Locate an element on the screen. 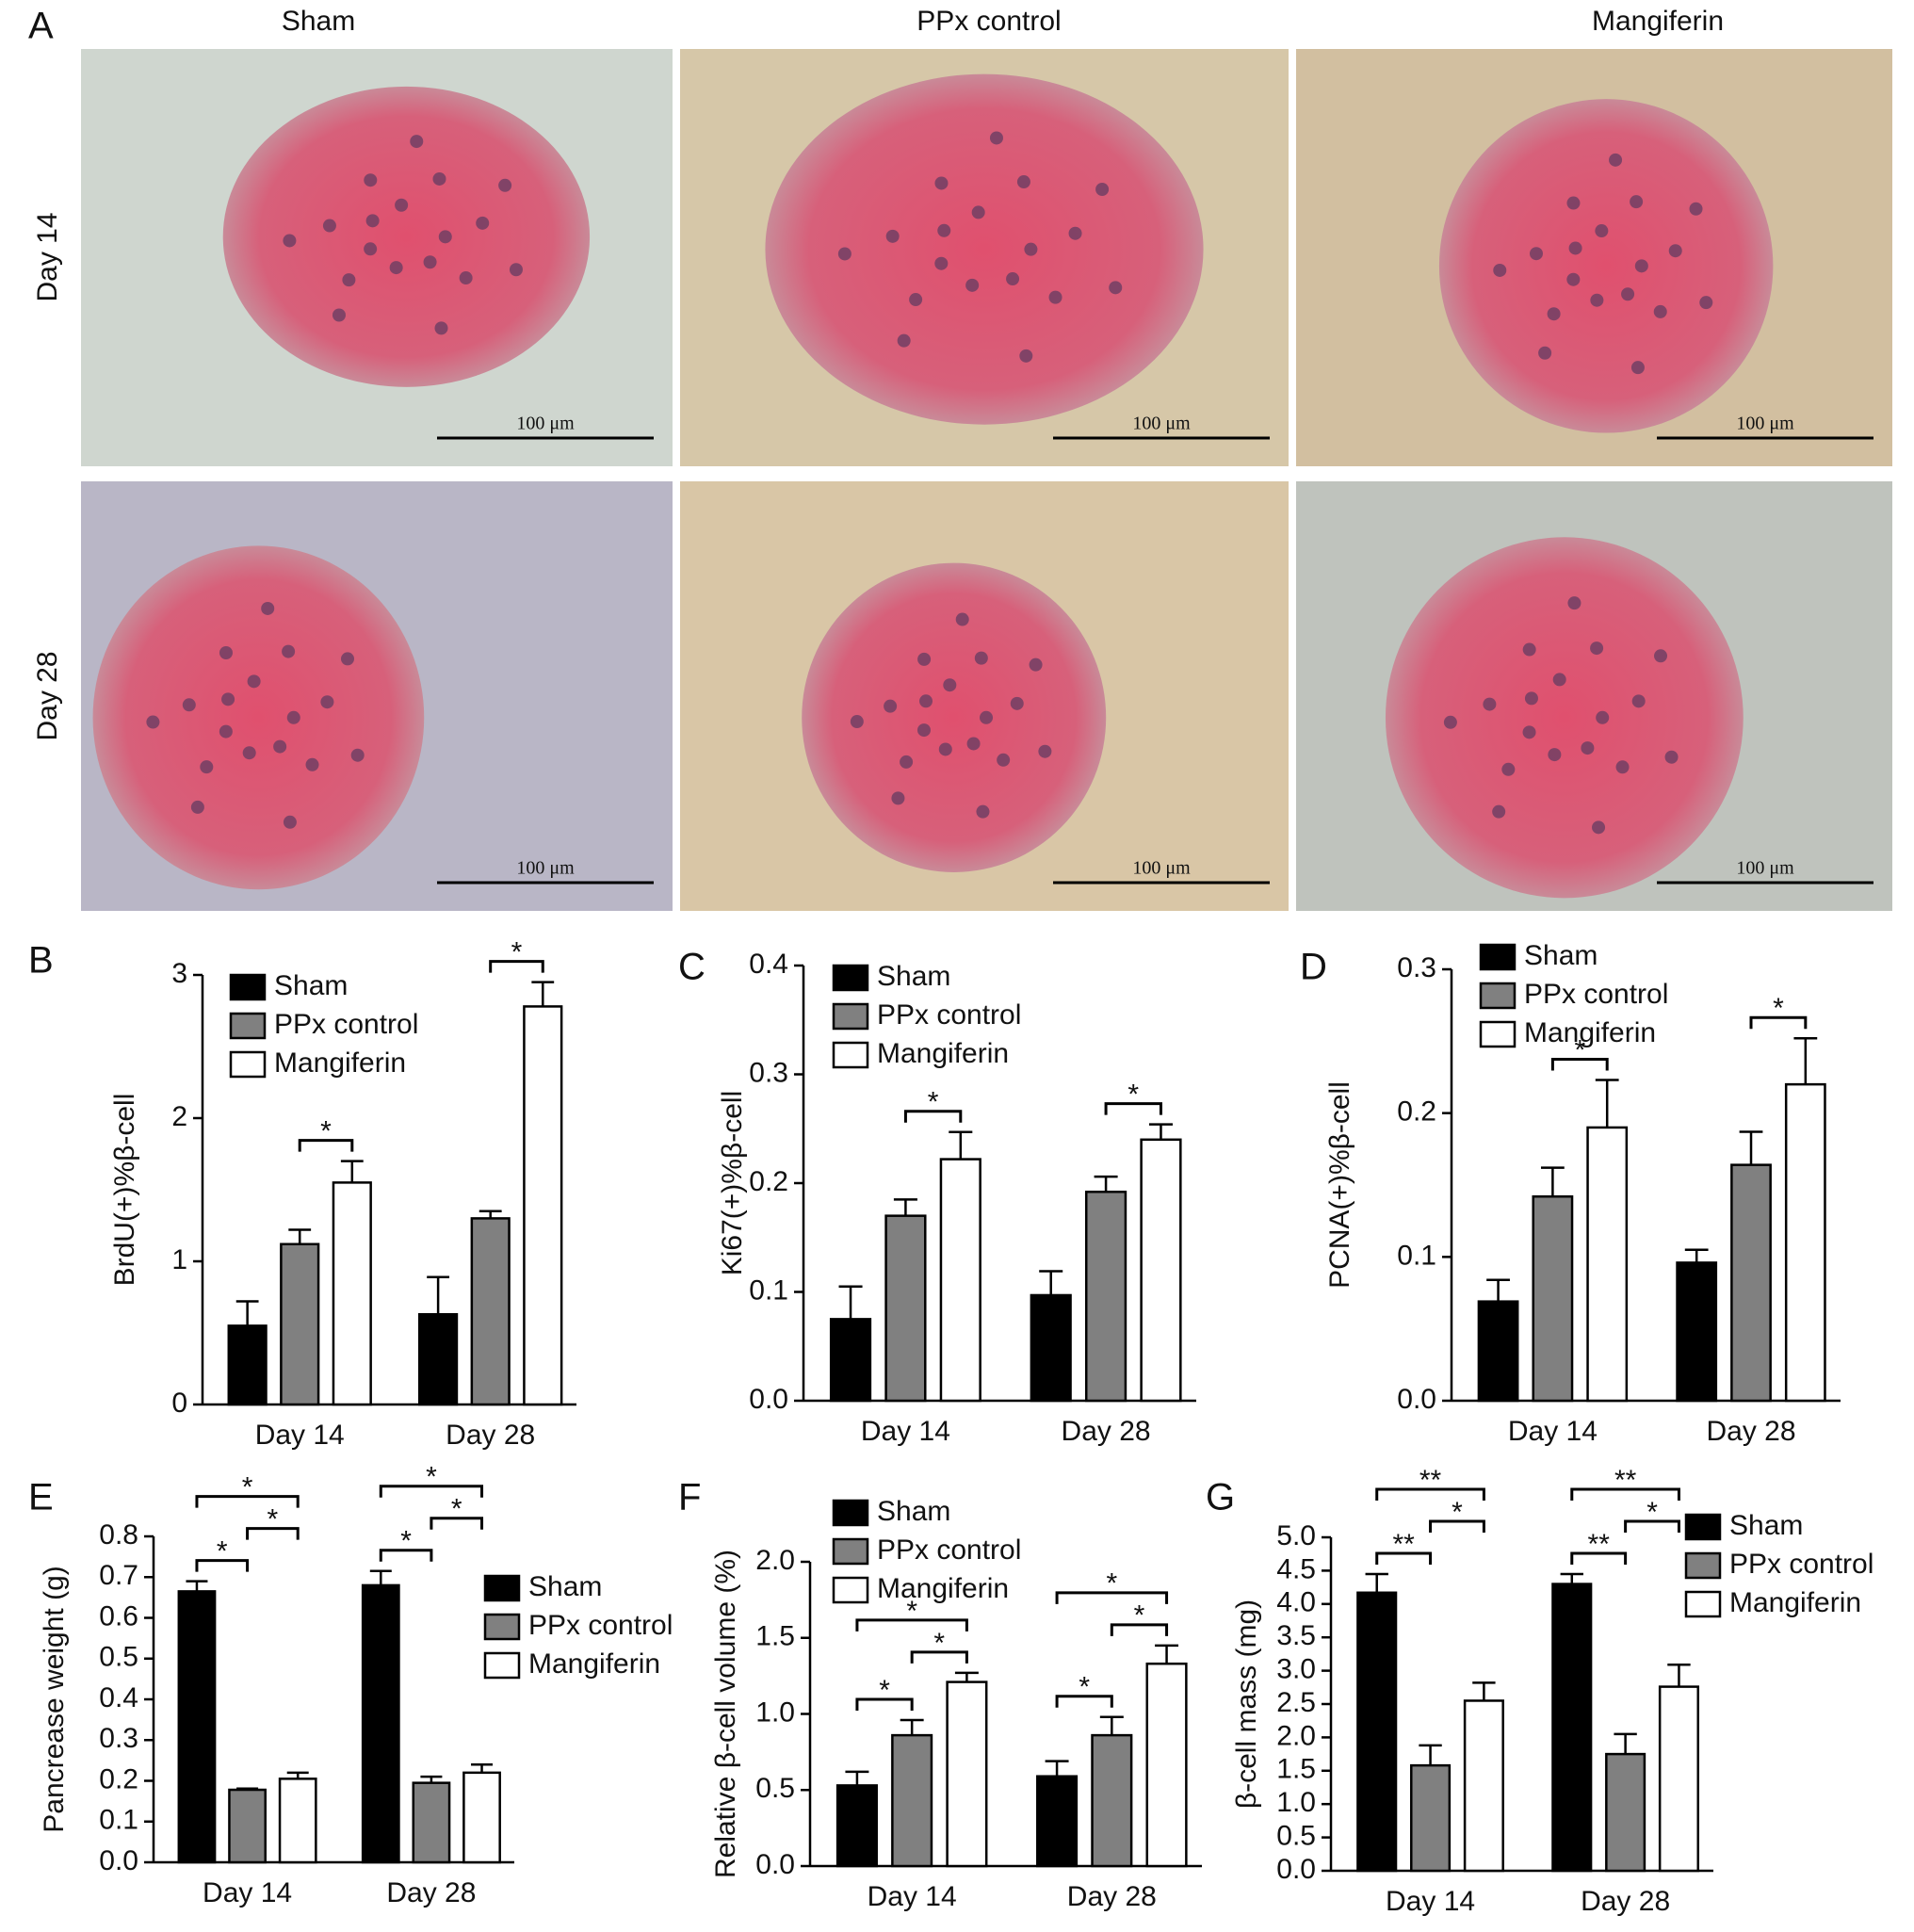 This screenshot has width=1914, height=1932. panel-label: C is located at coordinates (692, 968).